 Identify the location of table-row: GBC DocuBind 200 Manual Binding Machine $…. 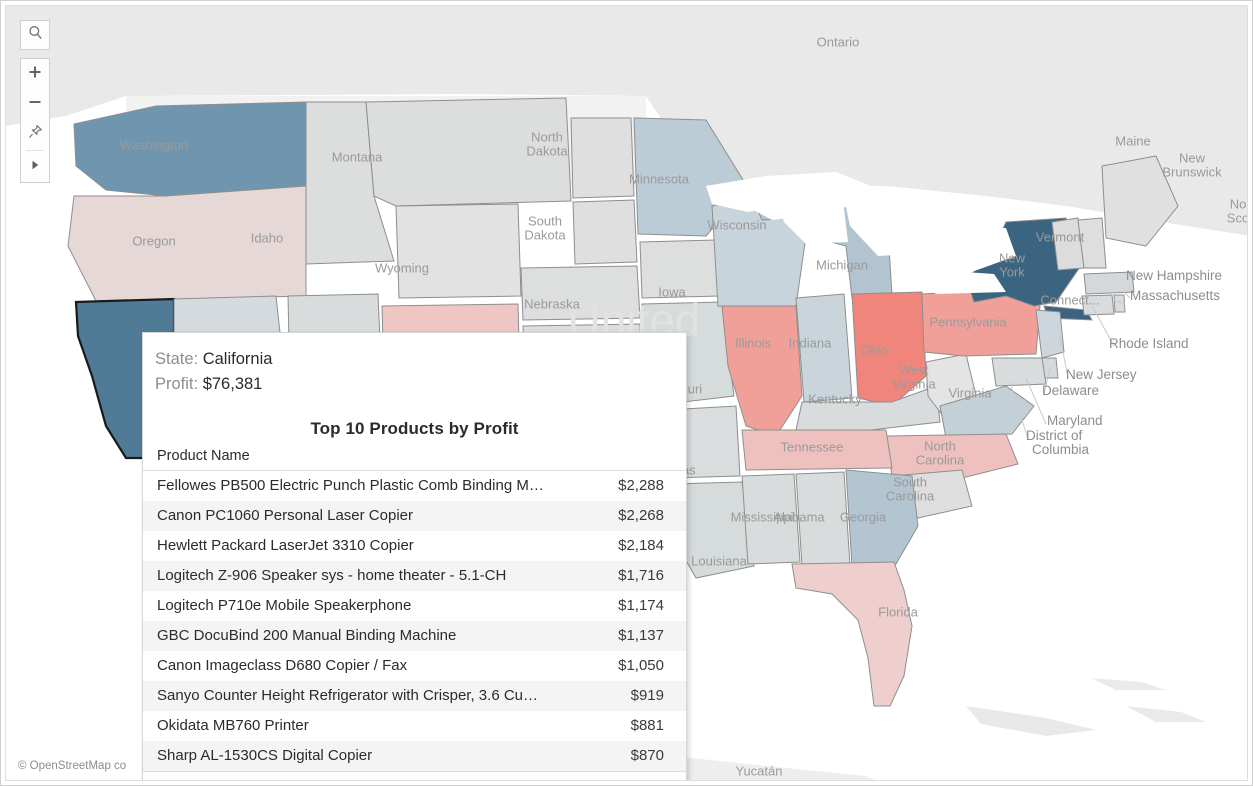
(414, 636).